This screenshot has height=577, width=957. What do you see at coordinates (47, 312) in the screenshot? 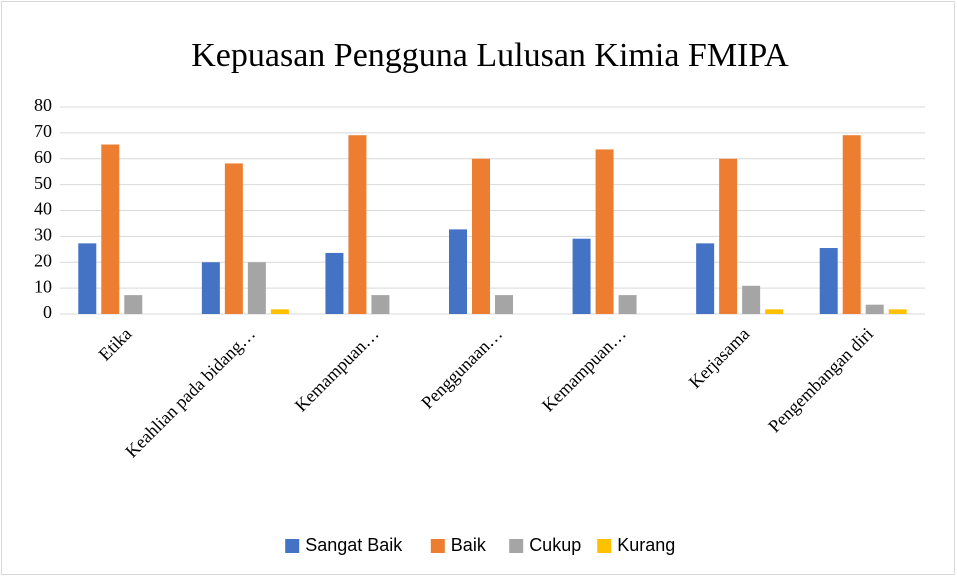
I see `y-tick-label: 0` at bounding box center [47, 312].